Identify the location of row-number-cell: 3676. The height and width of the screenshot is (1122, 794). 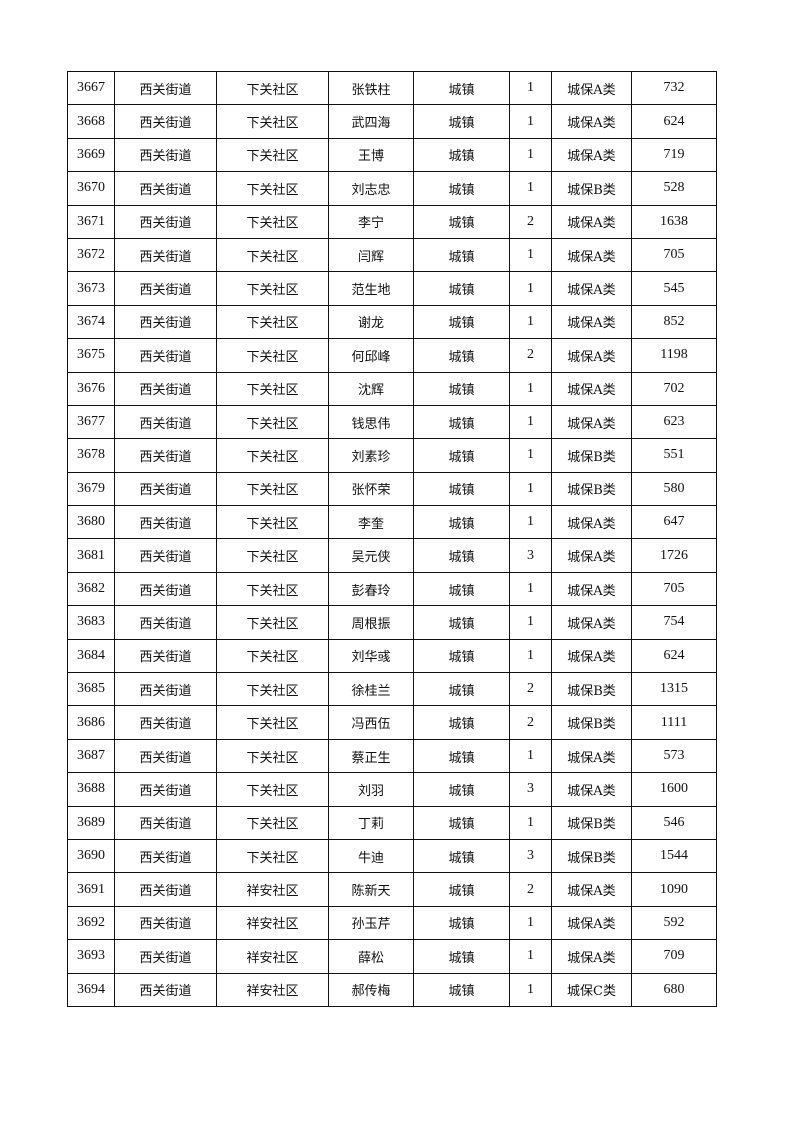
(91, 388).